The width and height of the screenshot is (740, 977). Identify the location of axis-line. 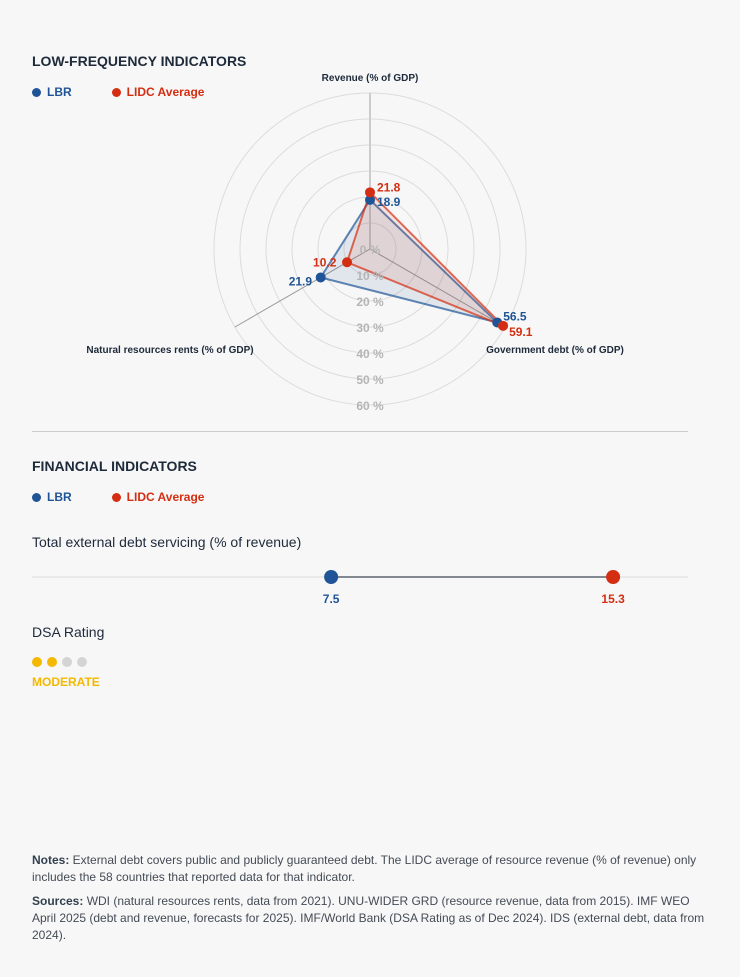
(437, 288).